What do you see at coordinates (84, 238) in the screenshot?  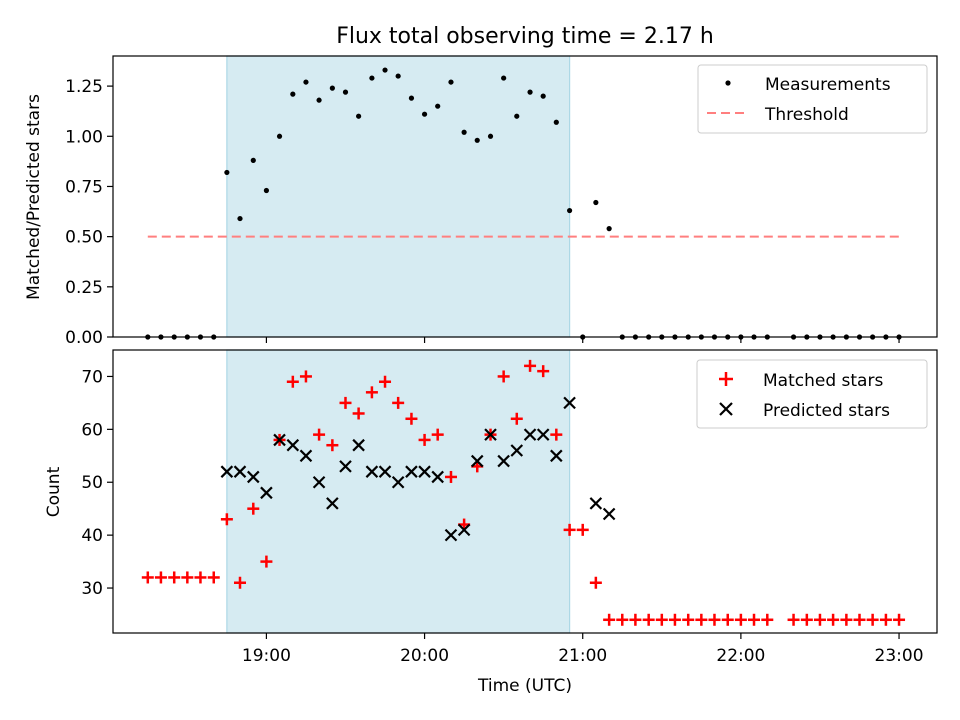 I see `top-ytick-label: 0.50` at bounding box center [84, 238].